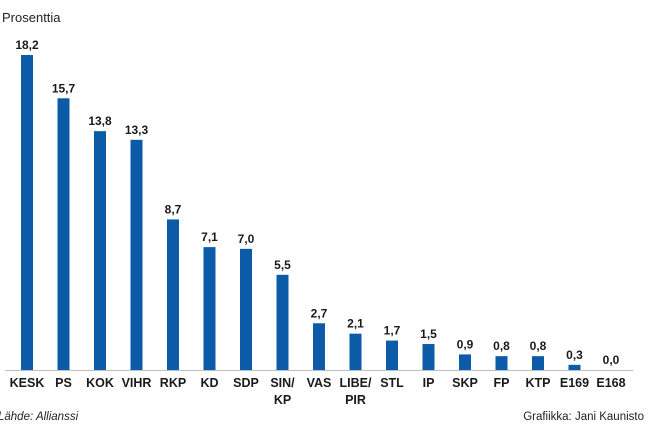 The width and height of the screenshot is (660, 440). I want to click on value-label: 5,5, so click(282, 265).